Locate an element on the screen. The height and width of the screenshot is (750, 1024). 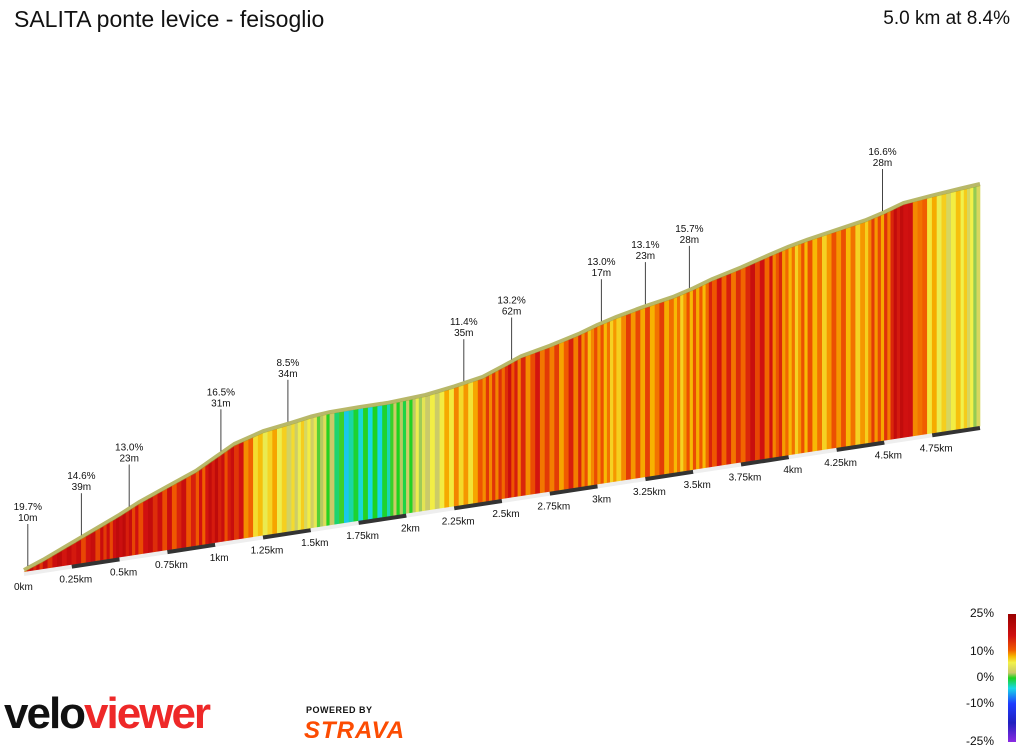
annotation-grade: 13.0% is located at coordinates (601, 262).